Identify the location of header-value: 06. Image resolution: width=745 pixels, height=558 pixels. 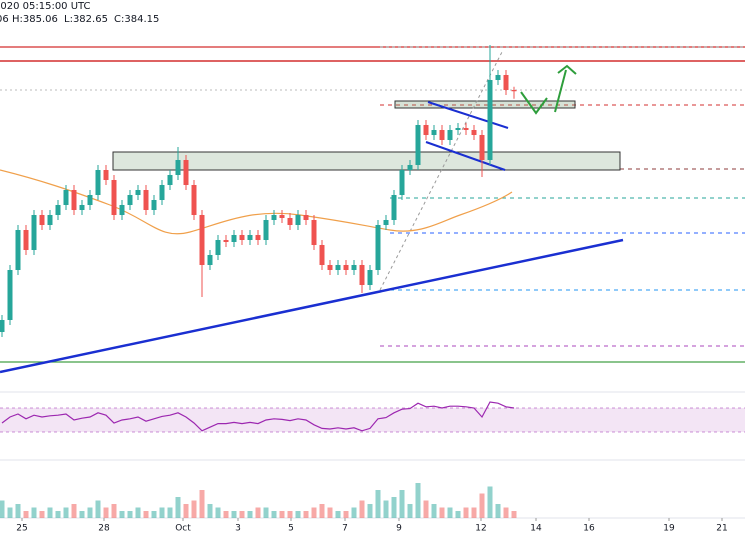
(4, 19).